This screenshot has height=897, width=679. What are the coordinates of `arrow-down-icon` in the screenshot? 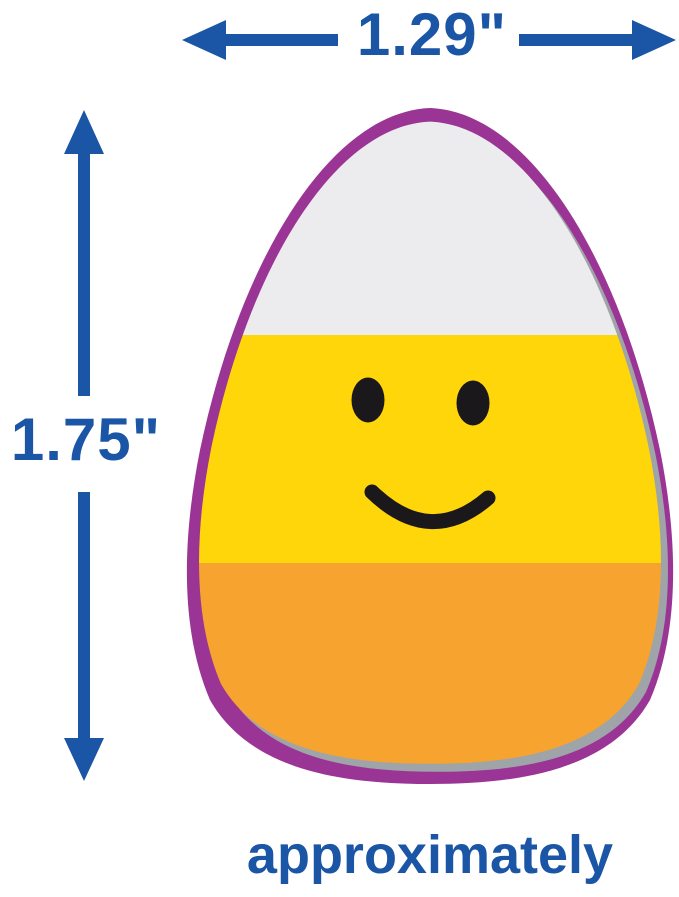 It's located at (84, 636).